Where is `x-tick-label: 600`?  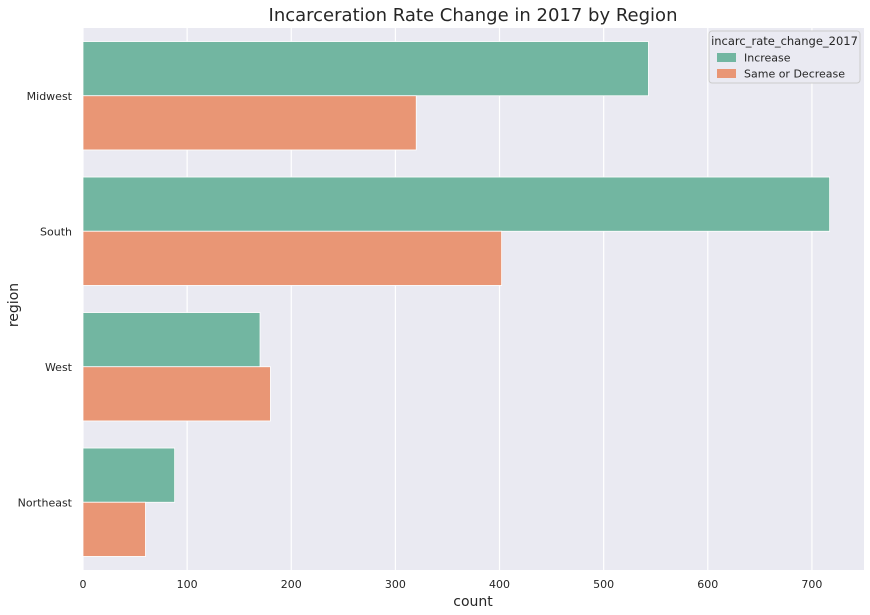 x-tick-label: 600 is located at coordinates (707, 584).